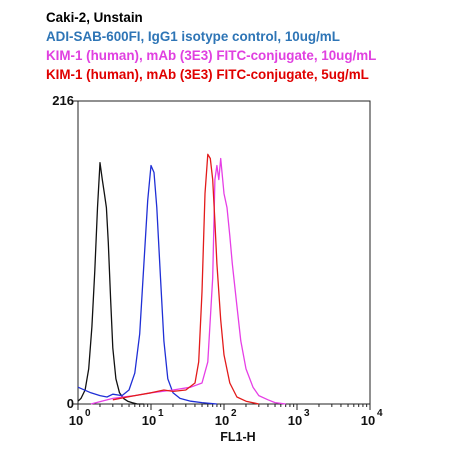  What do you see at coordinates (161, 413) in the screenshot?
I see `x-tick-exponent: 1` at bounding box center [161, 413].